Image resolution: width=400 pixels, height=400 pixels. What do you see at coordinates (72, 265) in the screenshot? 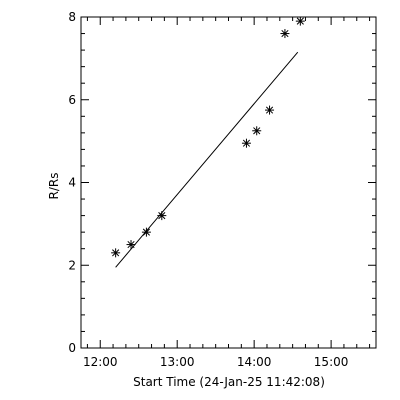
I see `y-tick-label: 2` at bounding box center [72, 265].